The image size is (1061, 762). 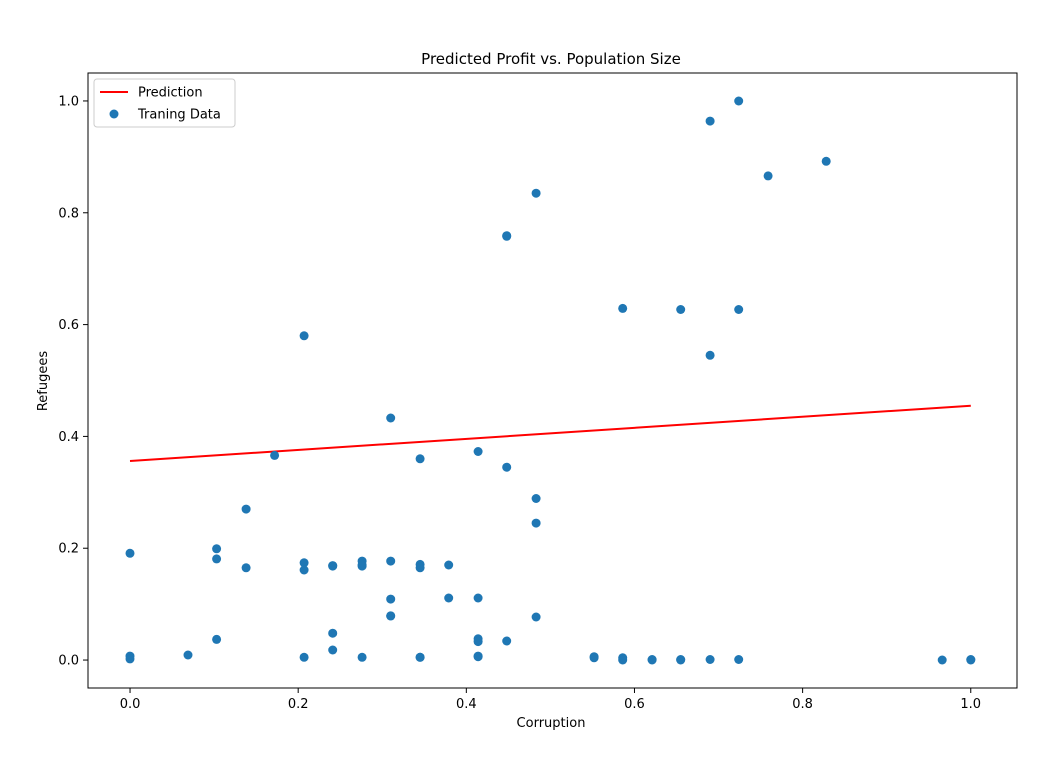 I want to click on x-tick-label: 0.6, so click(x=634, y=704).